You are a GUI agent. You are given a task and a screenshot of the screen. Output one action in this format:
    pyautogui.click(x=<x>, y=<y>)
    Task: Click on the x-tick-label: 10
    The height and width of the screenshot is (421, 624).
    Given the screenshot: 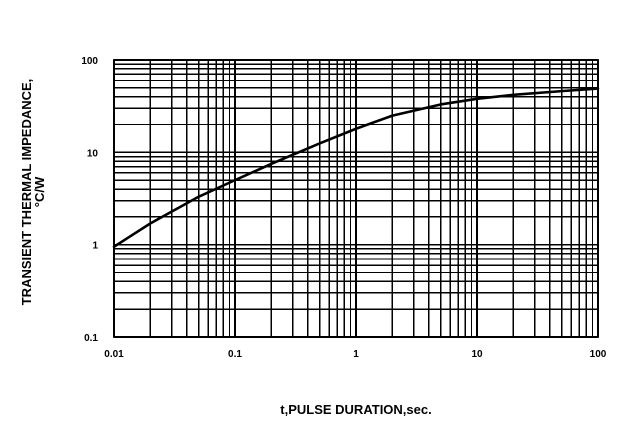 What is the action you would take?
    pyautogui.click(x=477, y=354)
    